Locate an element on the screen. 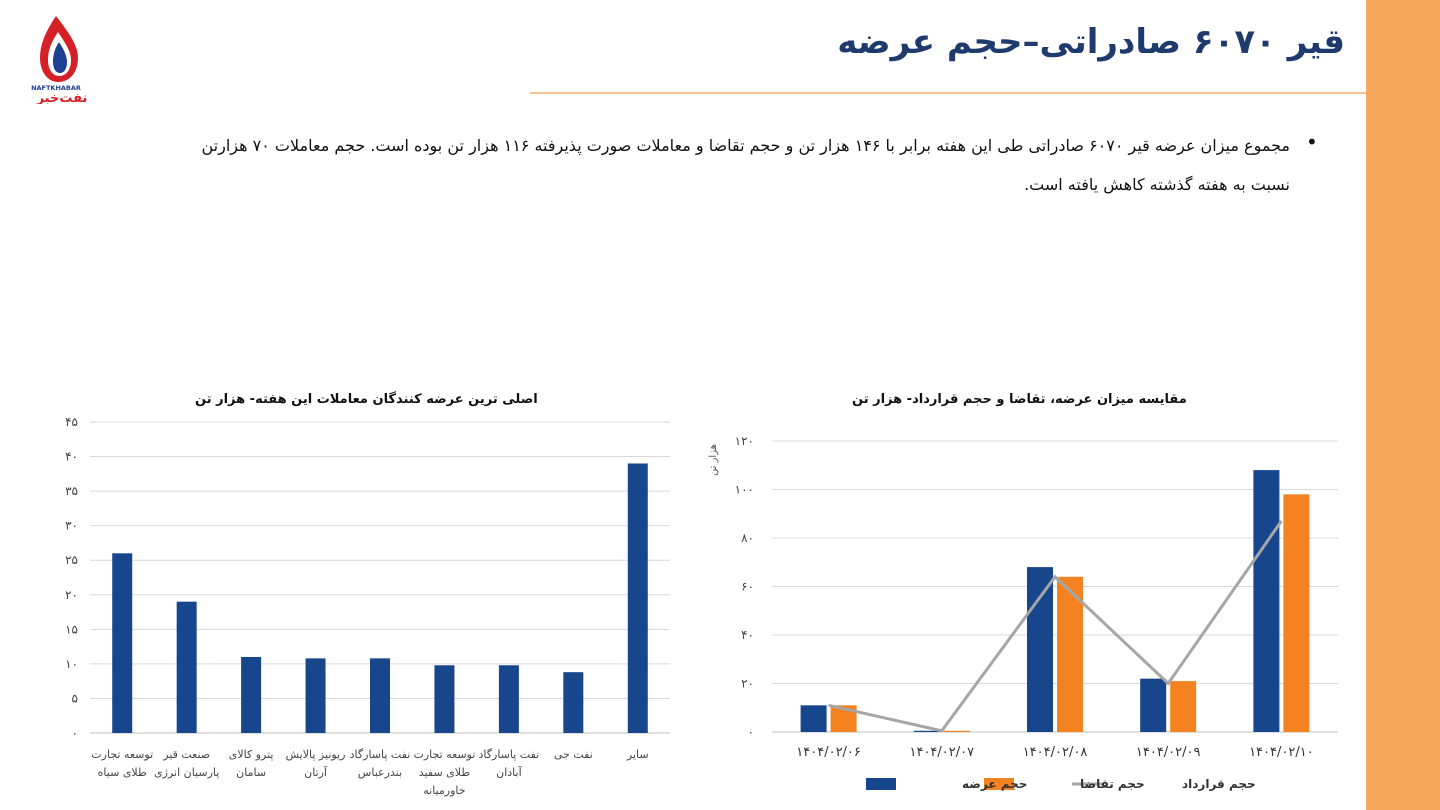 The width and height of the screenshot is (1440, 810). flame-inner-icon is located at coordinates (60, 57).